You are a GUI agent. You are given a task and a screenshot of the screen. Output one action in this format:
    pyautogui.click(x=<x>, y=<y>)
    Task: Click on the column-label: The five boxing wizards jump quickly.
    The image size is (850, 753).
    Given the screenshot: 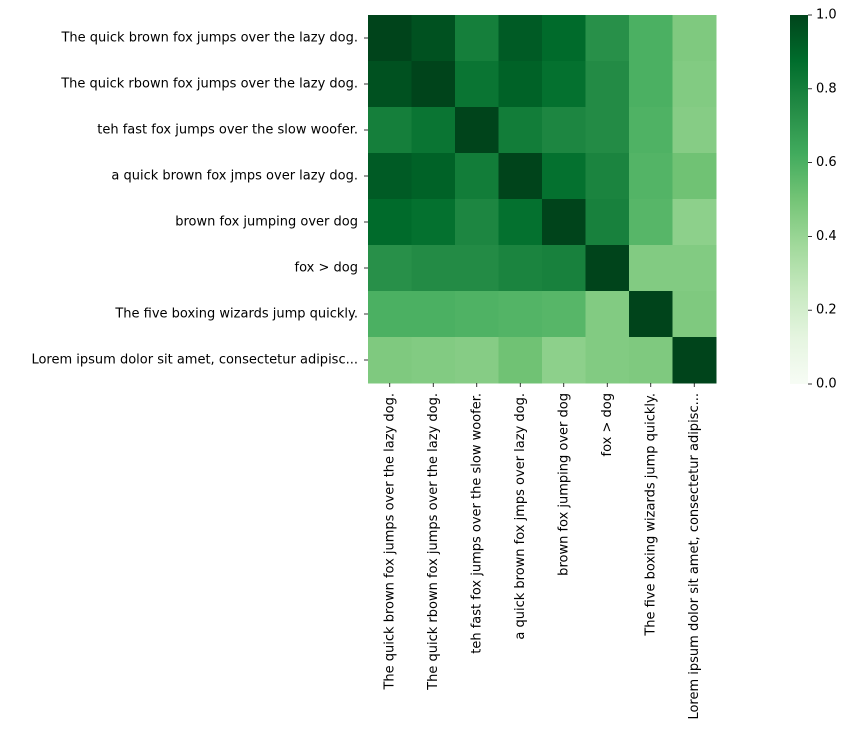 What is the action you would take?
    pyautogui.click(x=650, y=515)
    